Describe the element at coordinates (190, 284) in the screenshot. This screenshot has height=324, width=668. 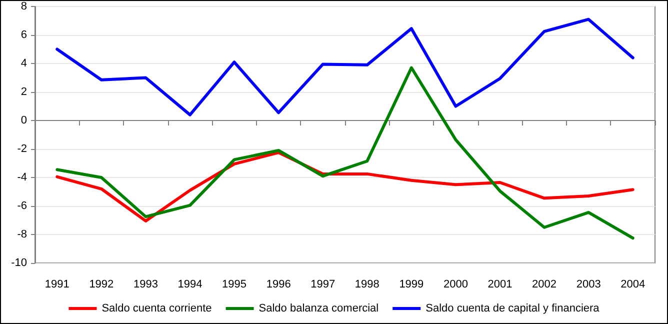
I see `x-tick-label: 1994` at that location.